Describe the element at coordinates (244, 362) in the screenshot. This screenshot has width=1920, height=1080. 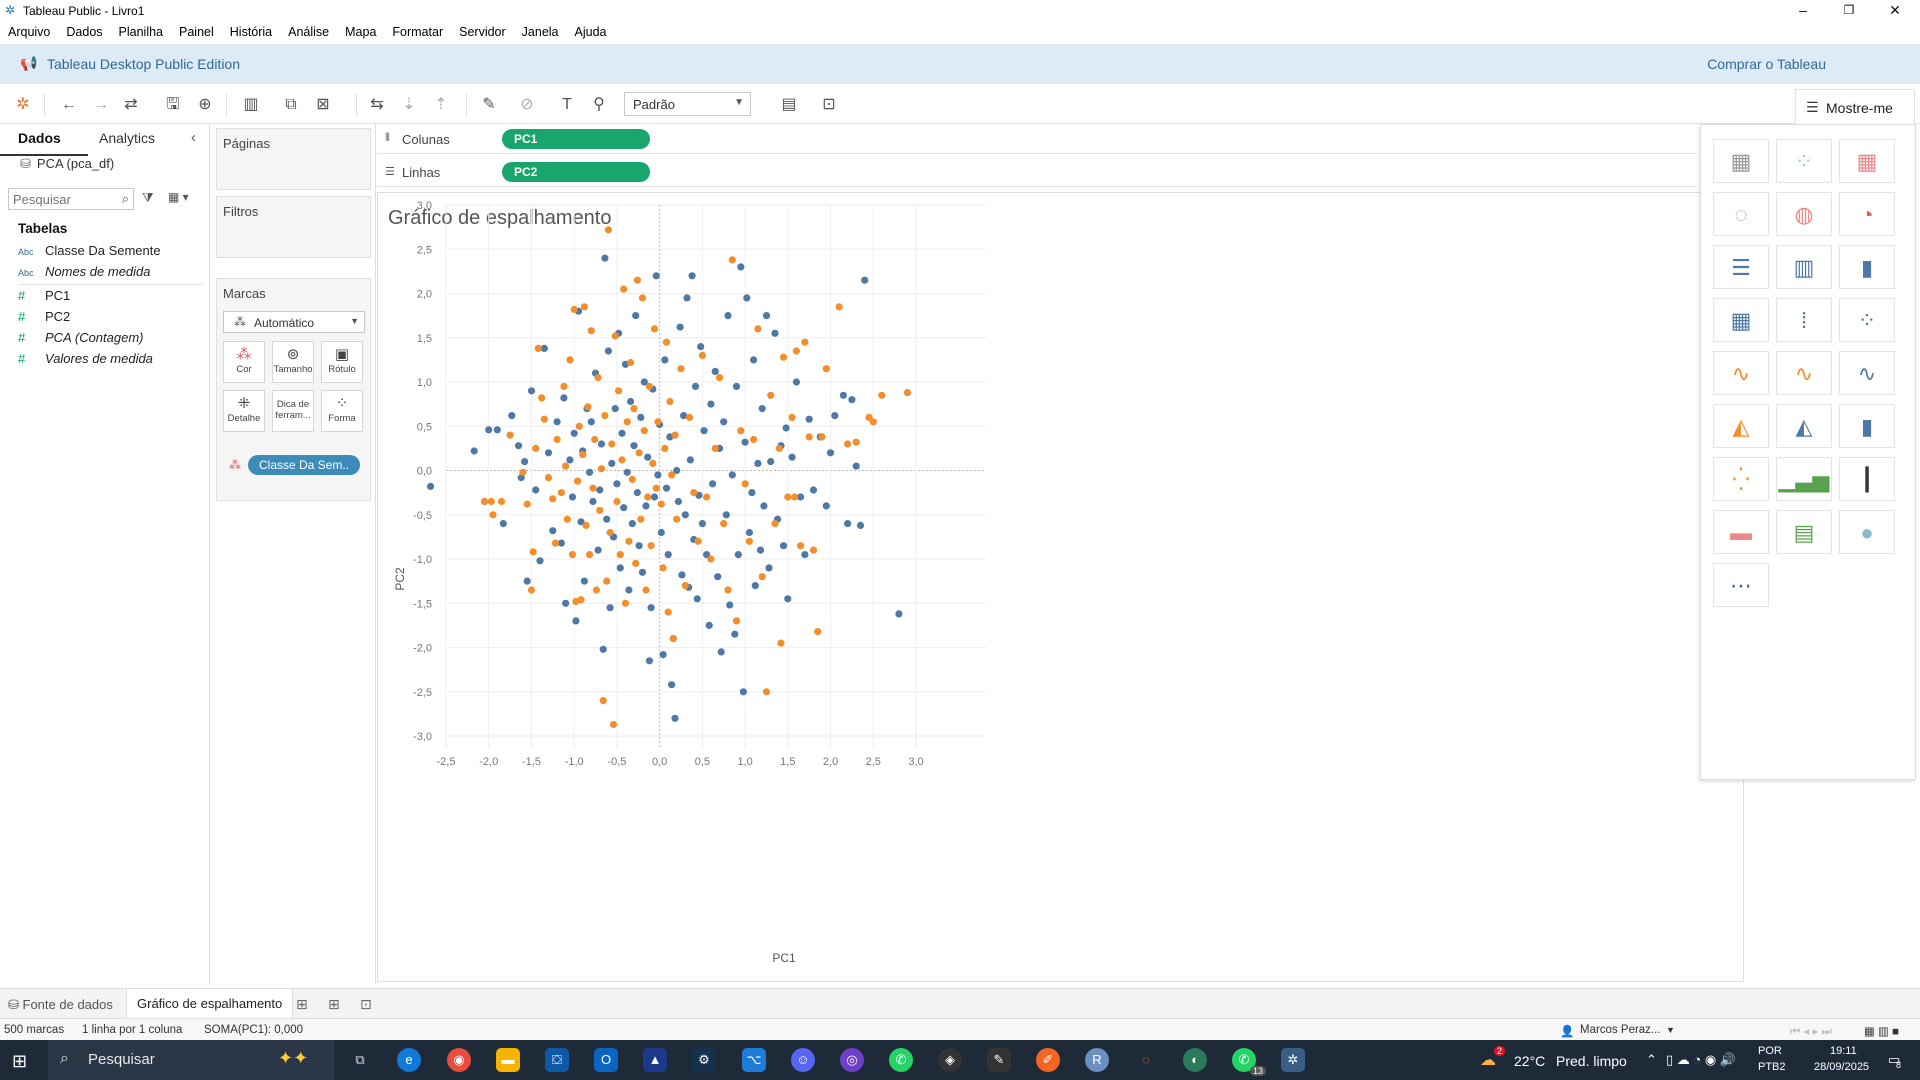
I see `marks-color-button: ⁂ Cor` at that location.